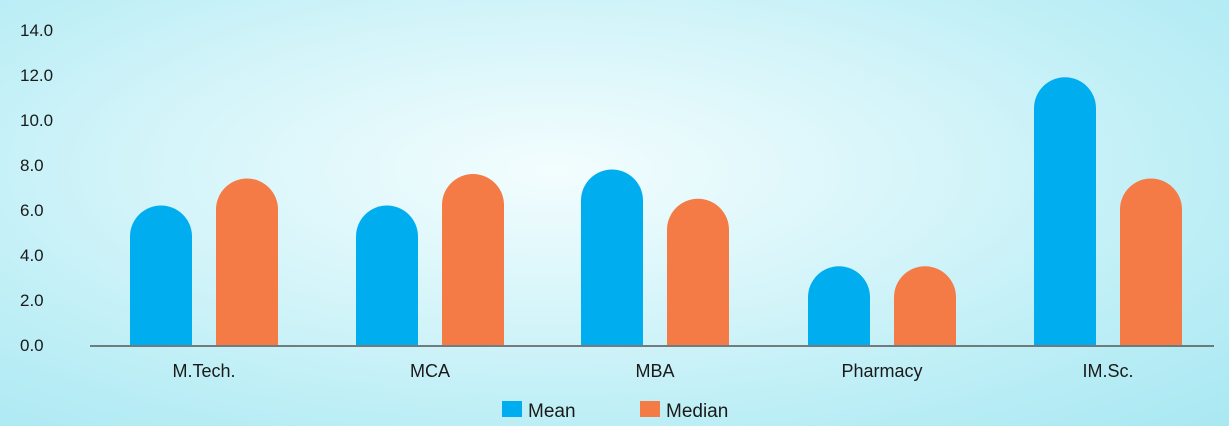 The image size is (1229, 426). What do you see at coordinates (32, 210) in the screenshot?
I see `y-tick-label: 6.0` at bounding box center [32, 210].